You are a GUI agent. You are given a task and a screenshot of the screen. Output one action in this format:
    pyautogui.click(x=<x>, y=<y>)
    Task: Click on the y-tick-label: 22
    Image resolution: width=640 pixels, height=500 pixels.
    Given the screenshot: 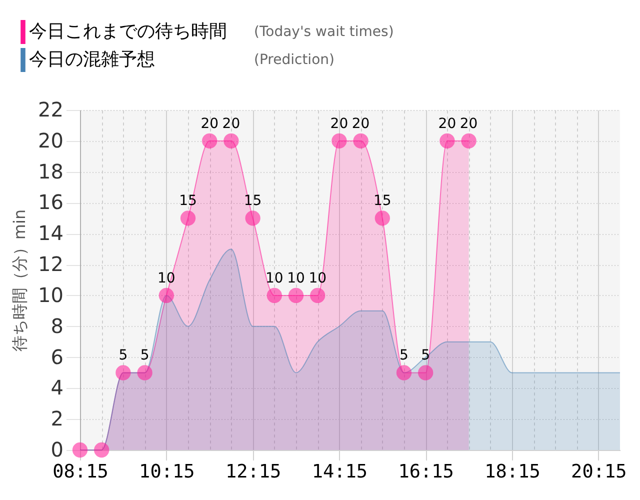 What is the action you would take?
    pyautogui.click(x=51, y=110)
    